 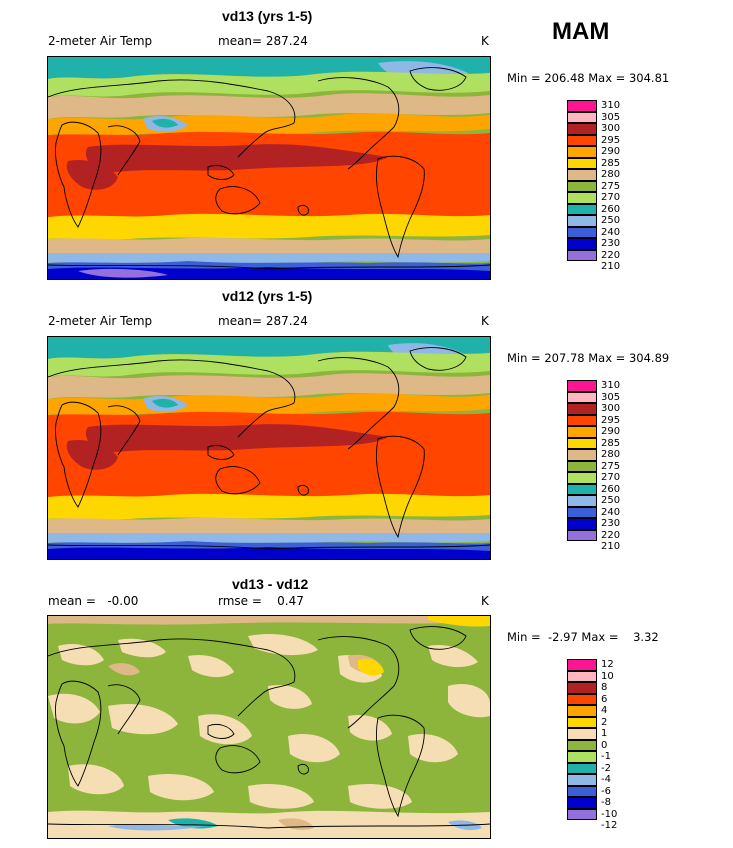 What do you see at coordinates (609, 814) in the screenshot?
I see `legend-label: -10` at bounding box center [609, 814].